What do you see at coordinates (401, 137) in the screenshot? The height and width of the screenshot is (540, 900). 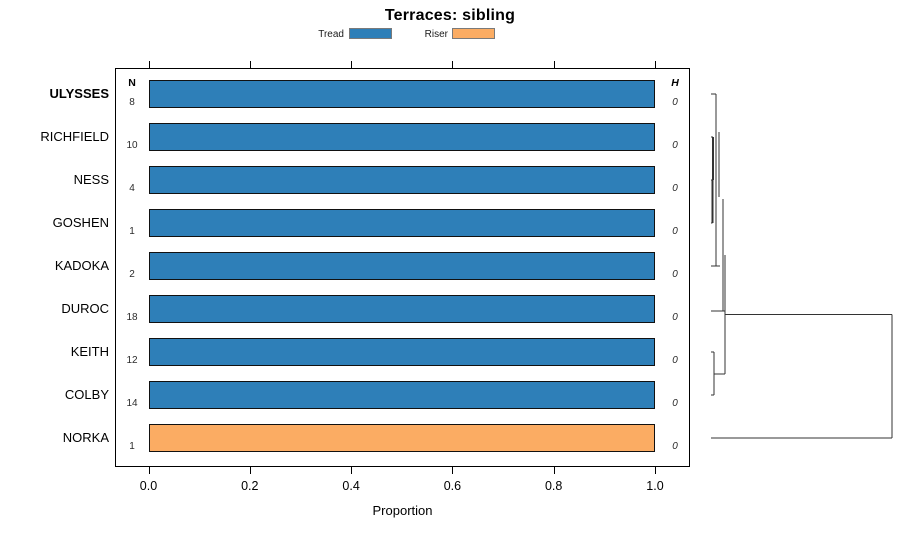 I see `bar-richfield` at bounding box center [401, 137].